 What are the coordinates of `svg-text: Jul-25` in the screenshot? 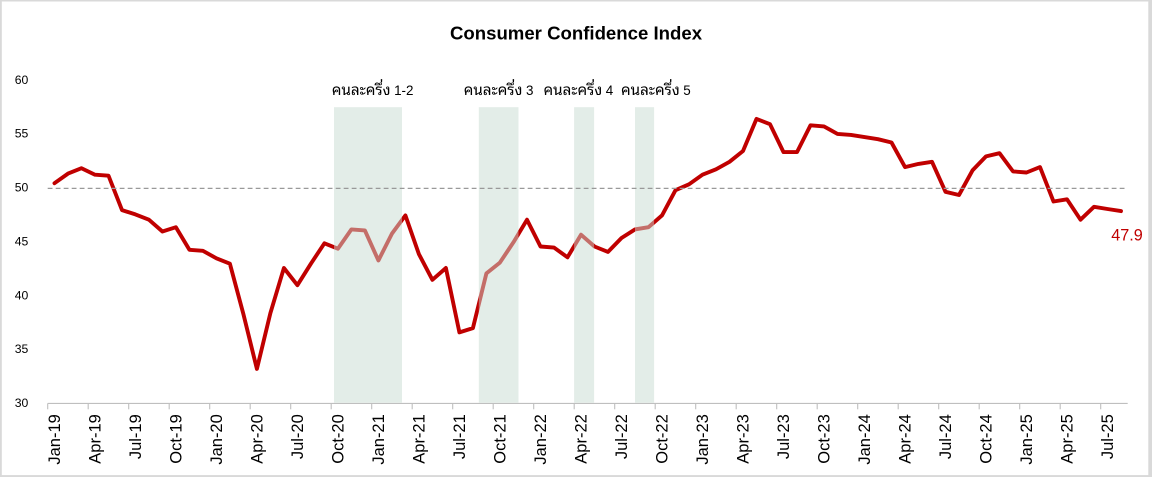 It's located at (1108, 436).